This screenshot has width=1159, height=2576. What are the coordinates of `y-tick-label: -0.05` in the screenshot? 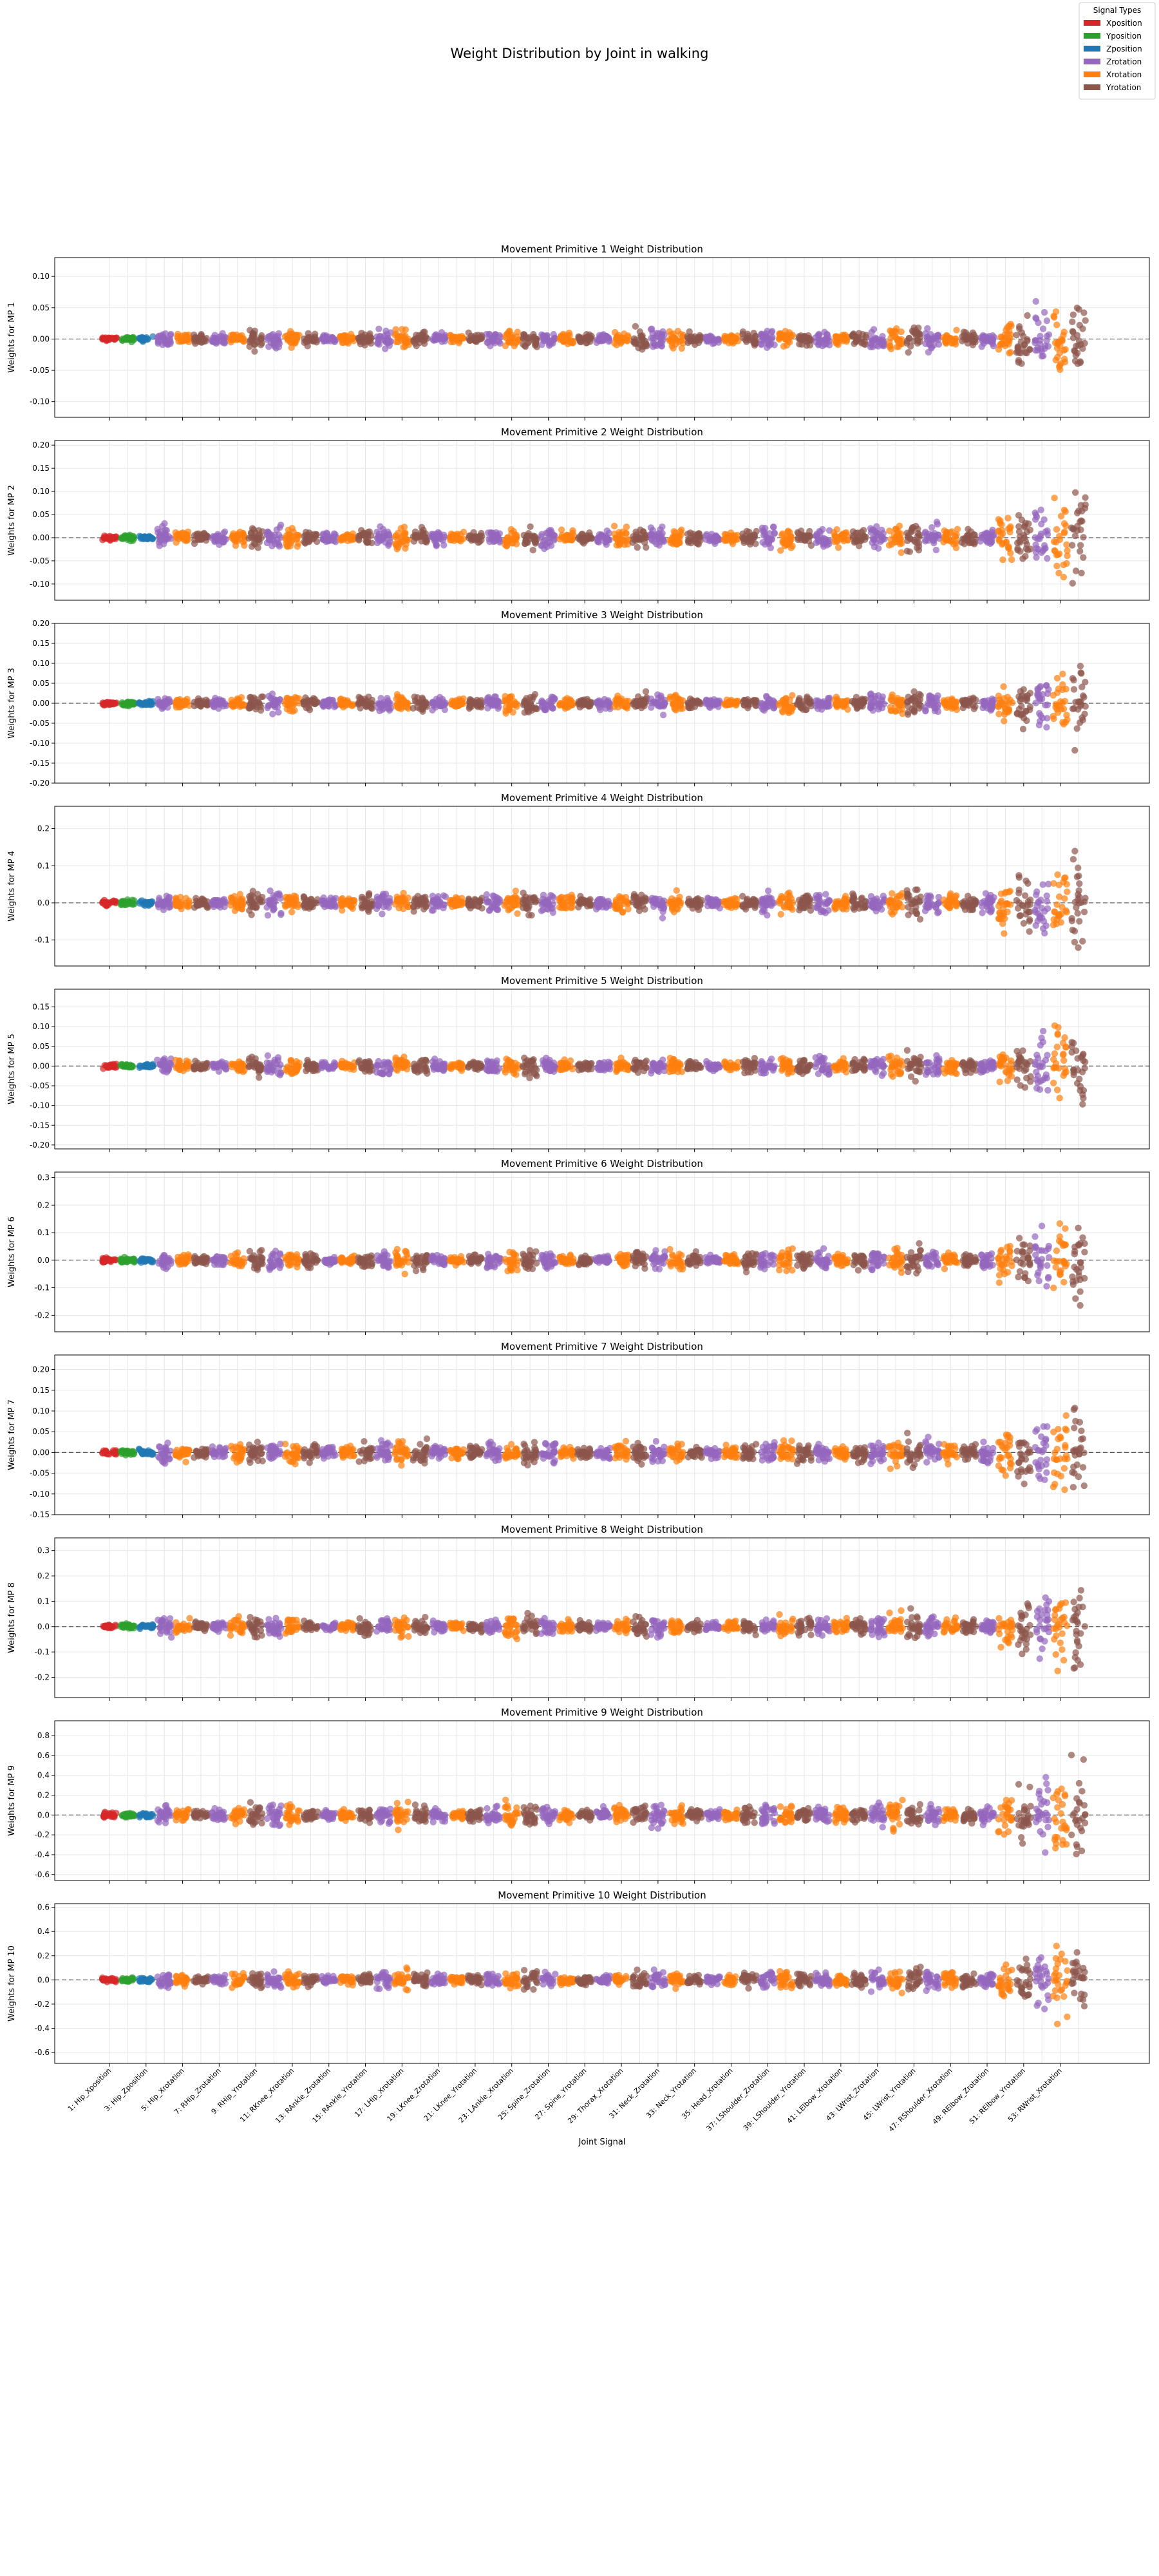 It's located at (40, 560).